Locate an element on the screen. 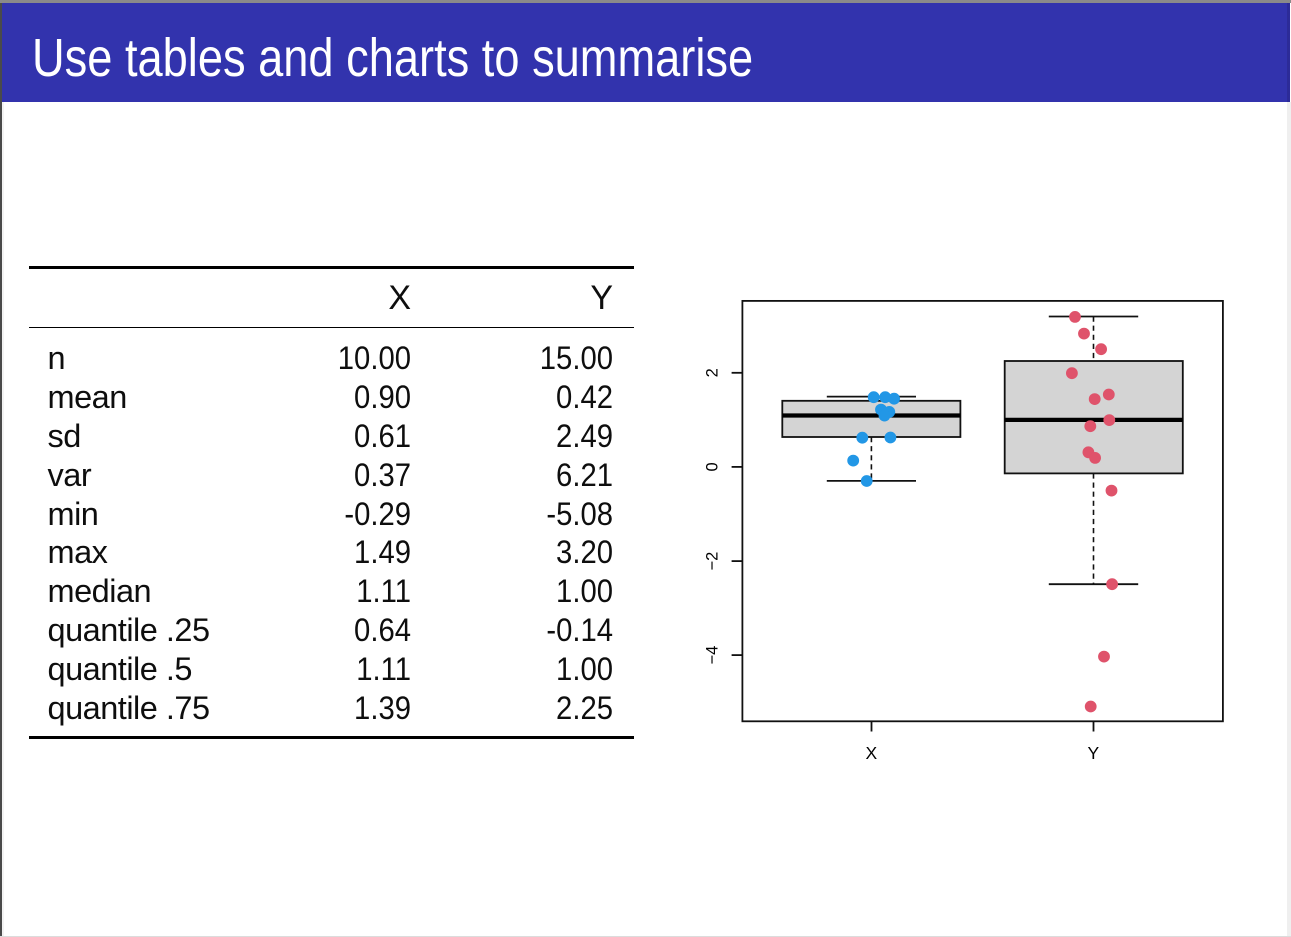 The image size is (1291, 937). svg-text: −2 is located at coordinates (713, 561).